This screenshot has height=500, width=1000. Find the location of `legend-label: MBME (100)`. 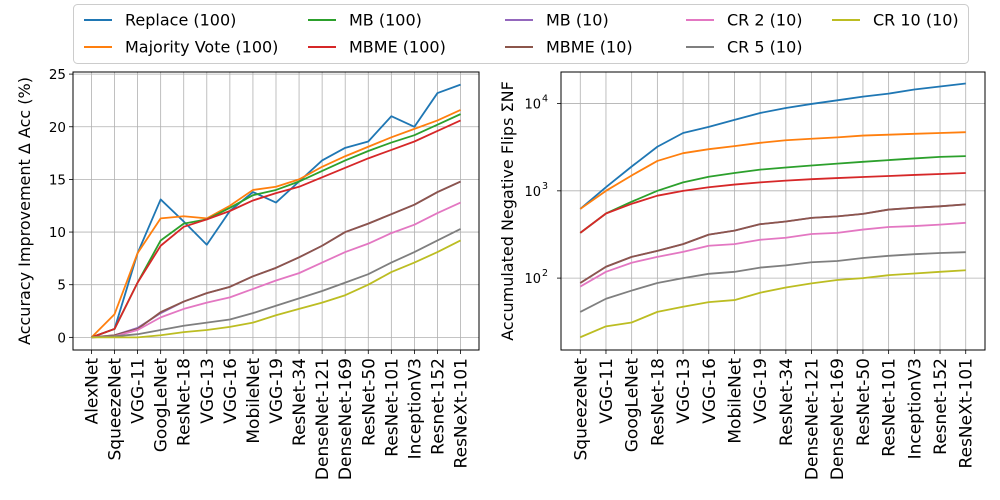

legend-label: MBME (100) is located at coordinates (397, 47).